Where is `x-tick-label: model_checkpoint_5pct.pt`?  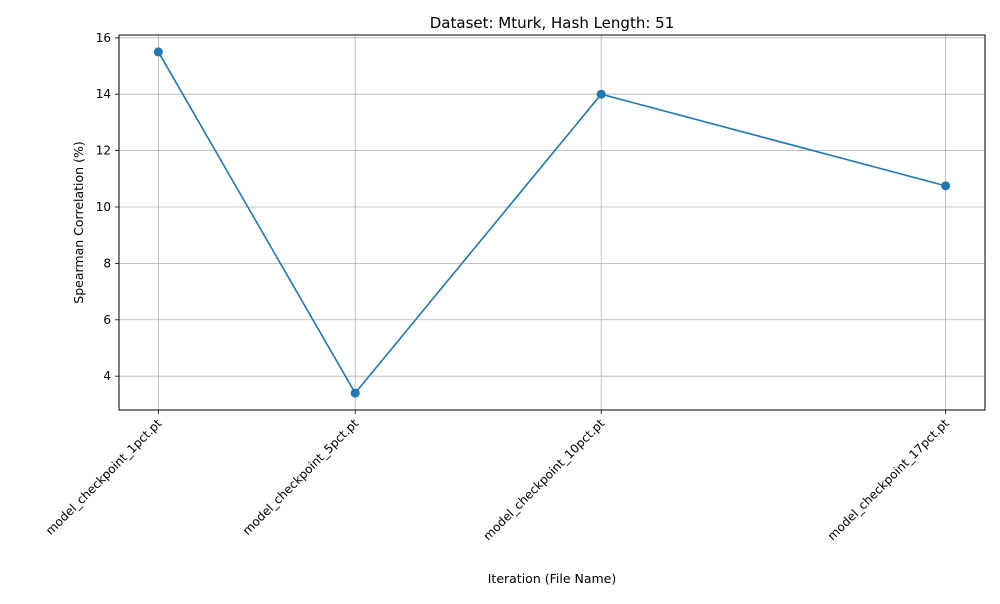 x-tick-label: model_checkpoint_5pct.pt is located at coordinates (301, 477).